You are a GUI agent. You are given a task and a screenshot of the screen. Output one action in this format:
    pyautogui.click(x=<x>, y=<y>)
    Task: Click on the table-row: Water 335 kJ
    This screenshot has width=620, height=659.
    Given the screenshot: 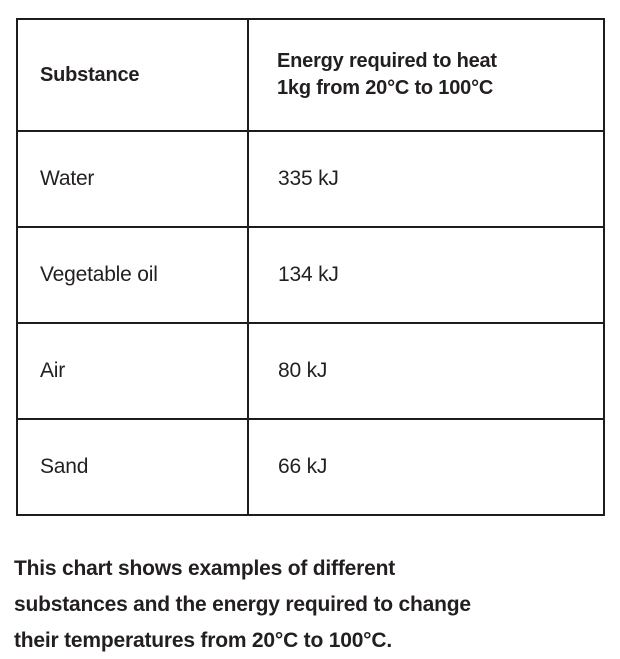 What is the action you would take?
    pyautogui.click(x=310, y=179)
    